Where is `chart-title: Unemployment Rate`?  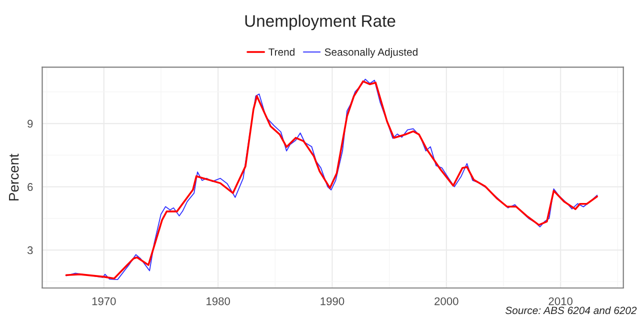 chart-title: Unemployment Rate is located at coordinates (320, 22).